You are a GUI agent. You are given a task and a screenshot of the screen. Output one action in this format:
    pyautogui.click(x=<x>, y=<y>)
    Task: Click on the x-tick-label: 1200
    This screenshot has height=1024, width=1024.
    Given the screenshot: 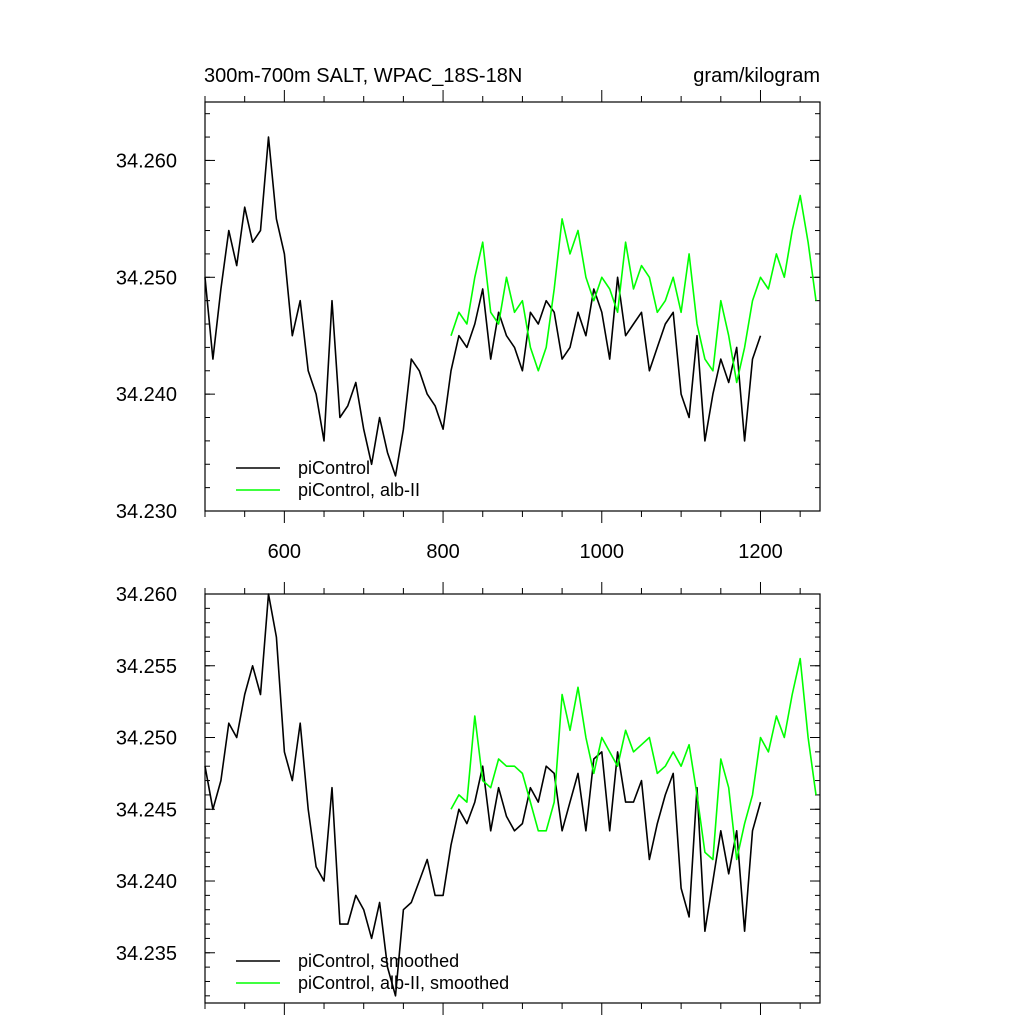 What is the action you would take?
    pyautogui.click(x=760, y=552)
    